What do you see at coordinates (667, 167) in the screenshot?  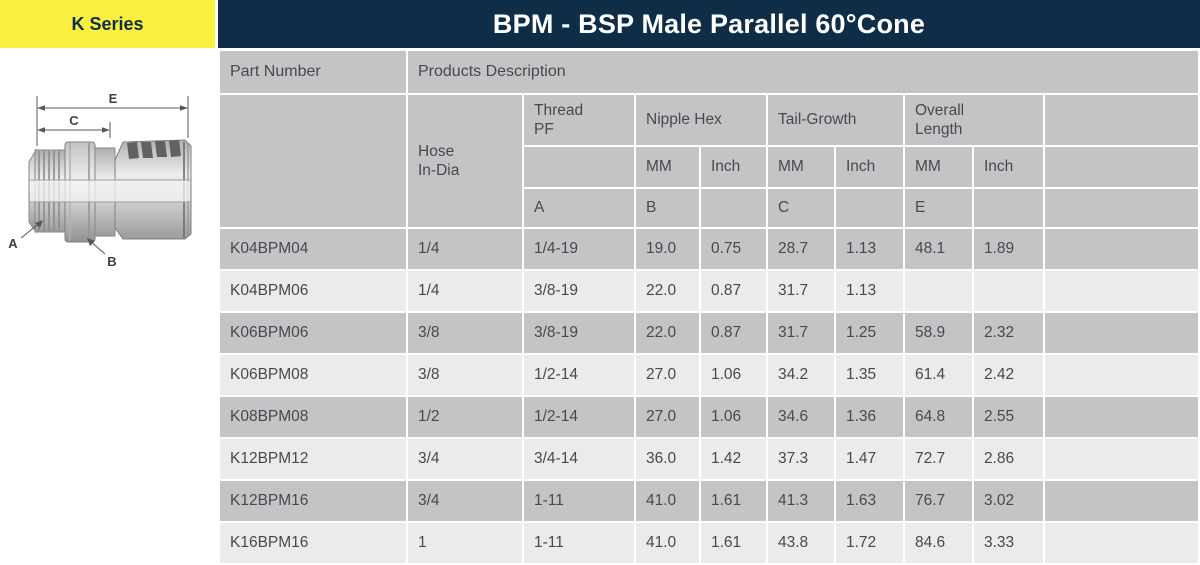 I see `col-nipple-mm: MM` at bounding box center [667, 167].